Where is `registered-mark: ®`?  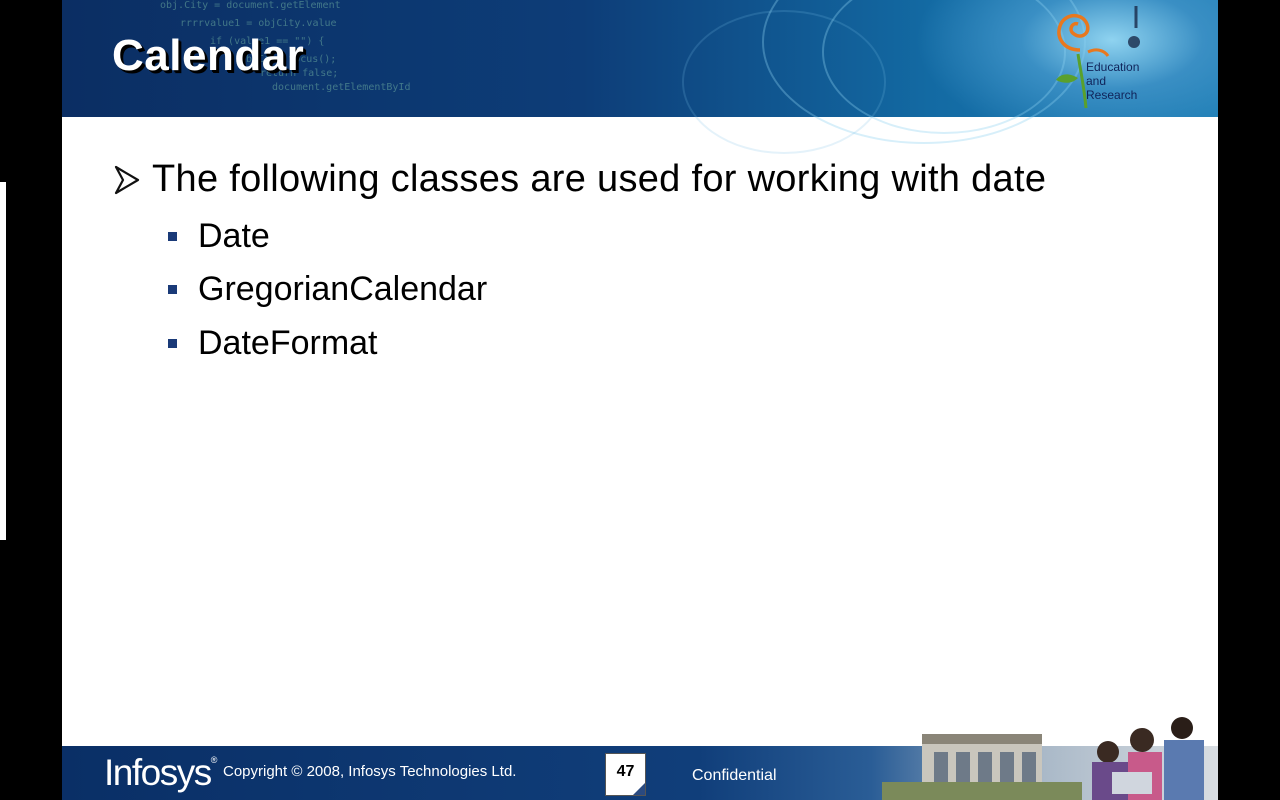
registered-mark: ® is located at coordinates (214, 760).